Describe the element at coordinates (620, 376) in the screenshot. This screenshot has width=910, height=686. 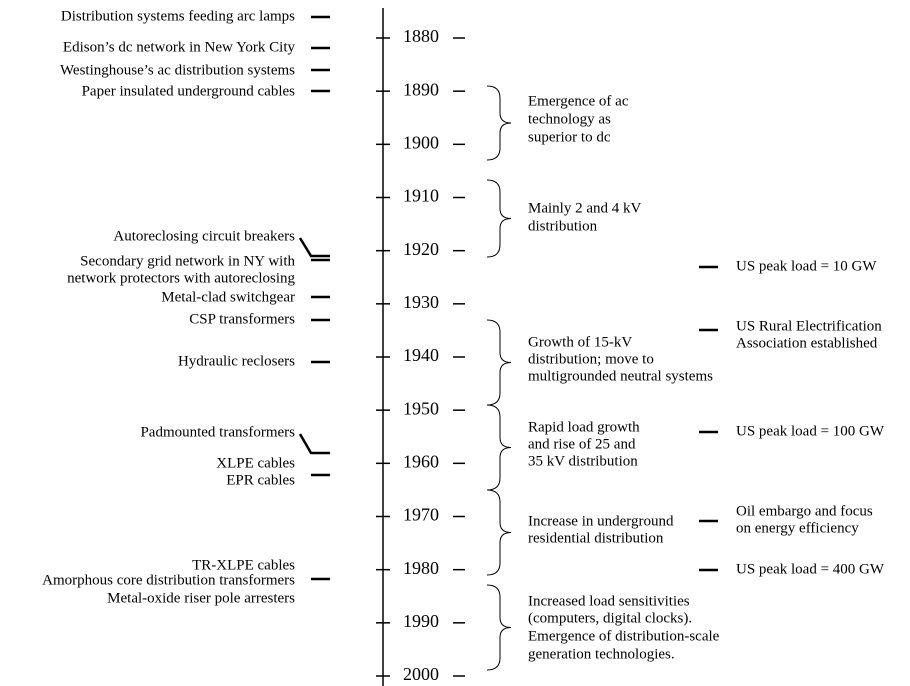
I see `period-label: multigrounded neutral systems` at that location.